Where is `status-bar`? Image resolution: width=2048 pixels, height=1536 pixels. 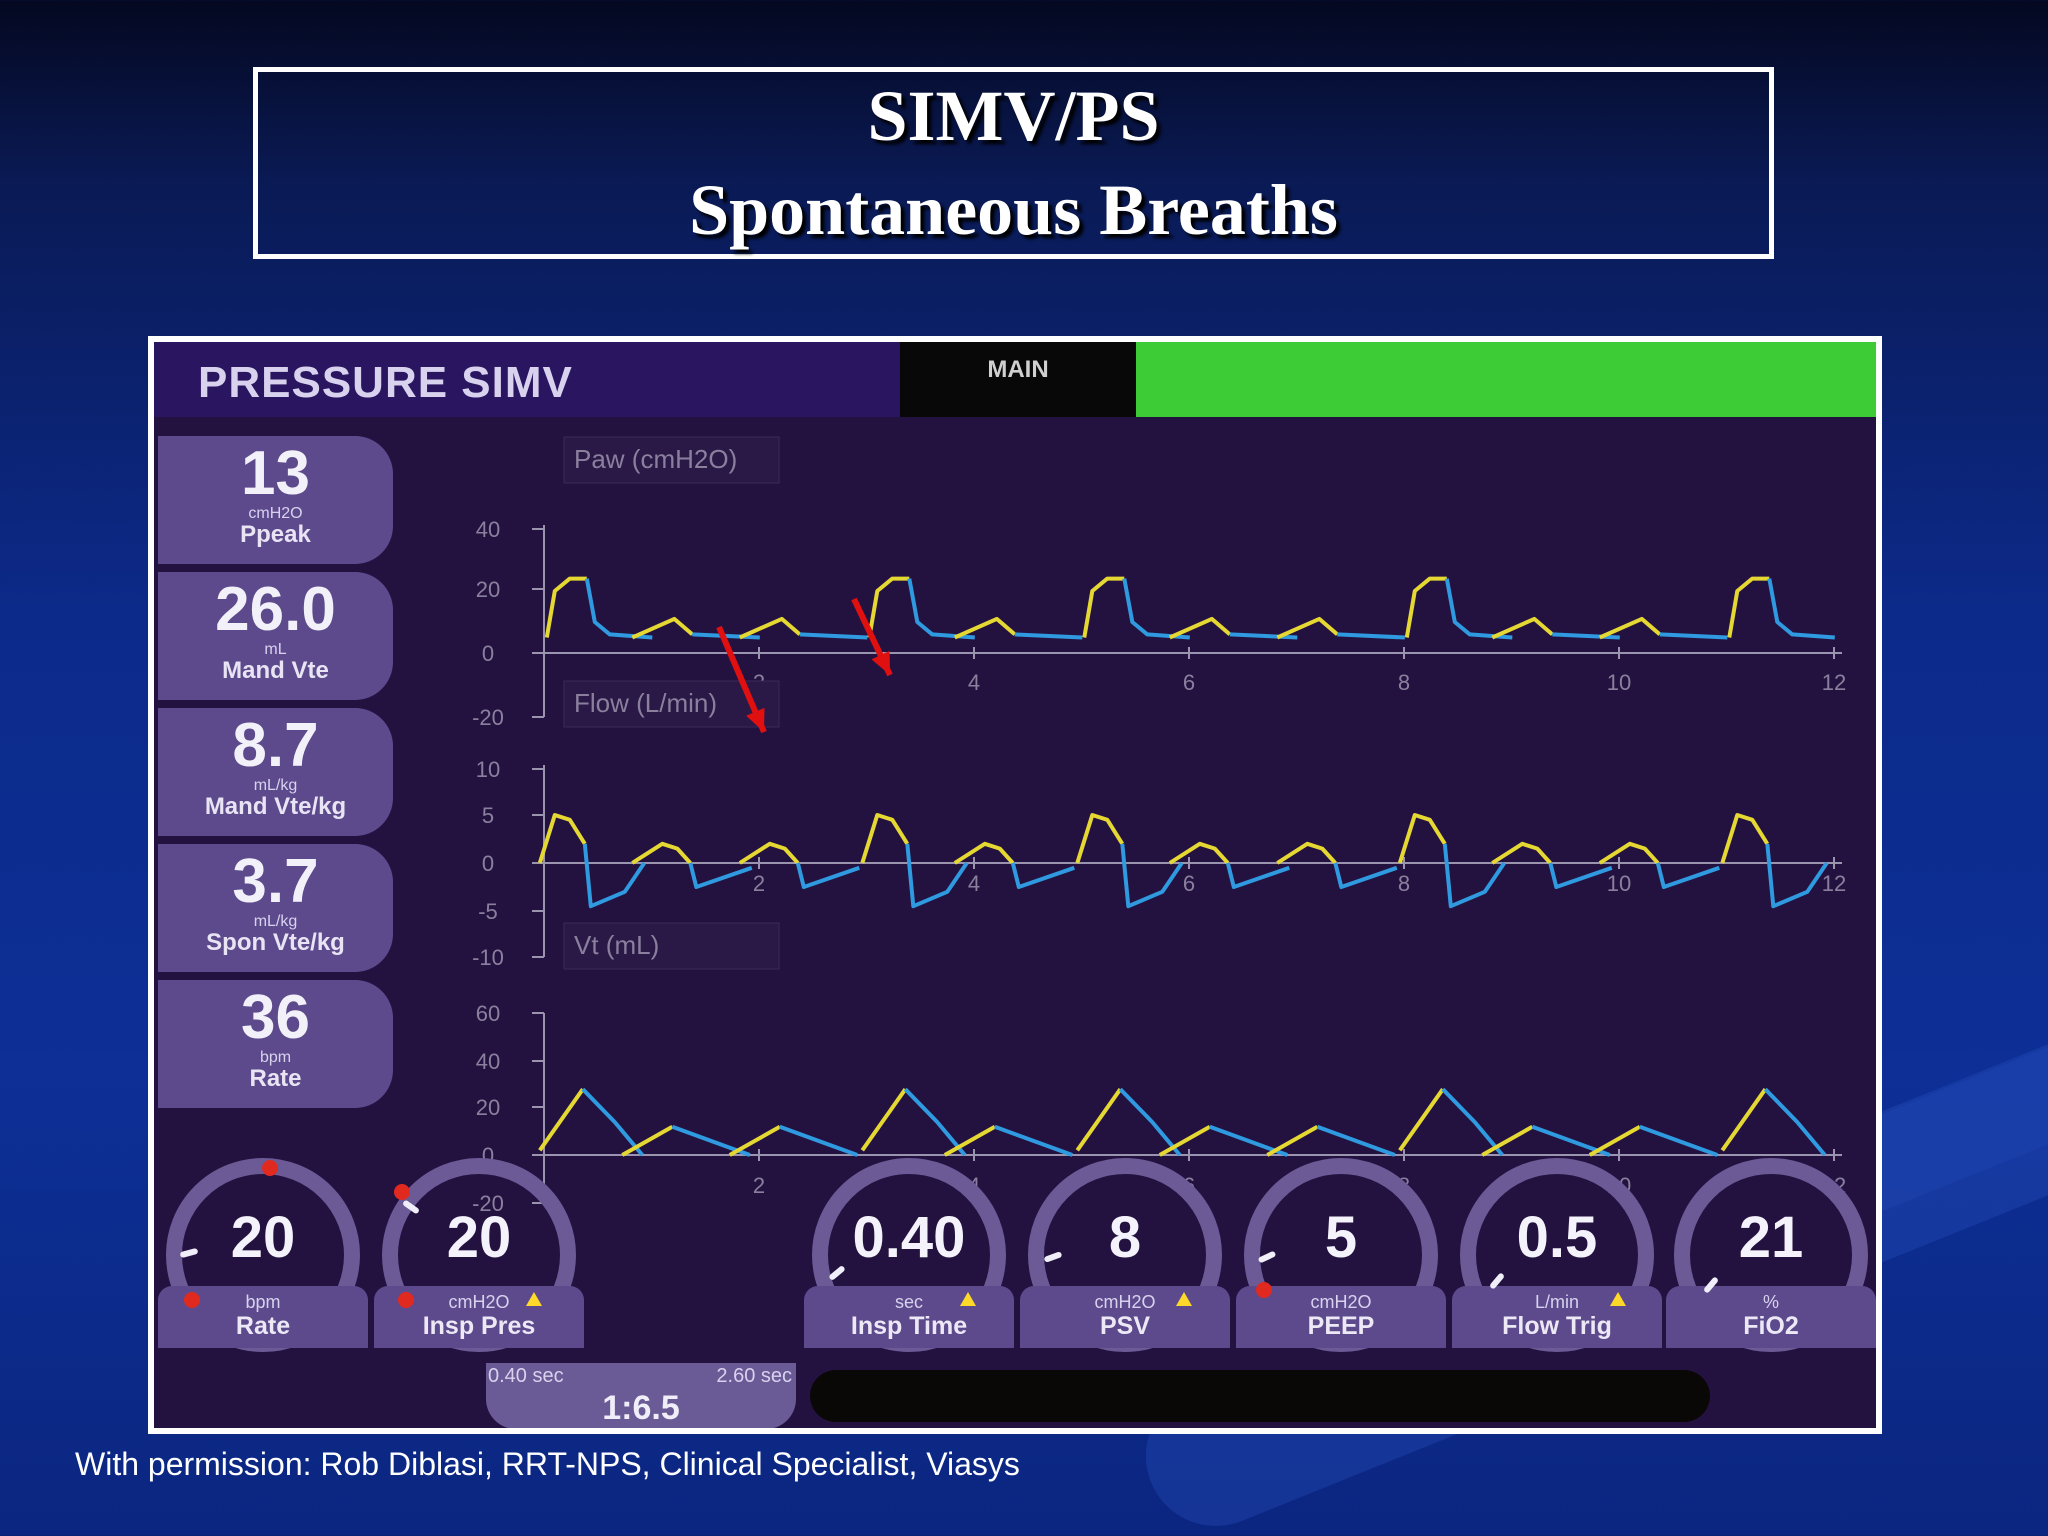
status-bar is located at coordinates (1506, 379).